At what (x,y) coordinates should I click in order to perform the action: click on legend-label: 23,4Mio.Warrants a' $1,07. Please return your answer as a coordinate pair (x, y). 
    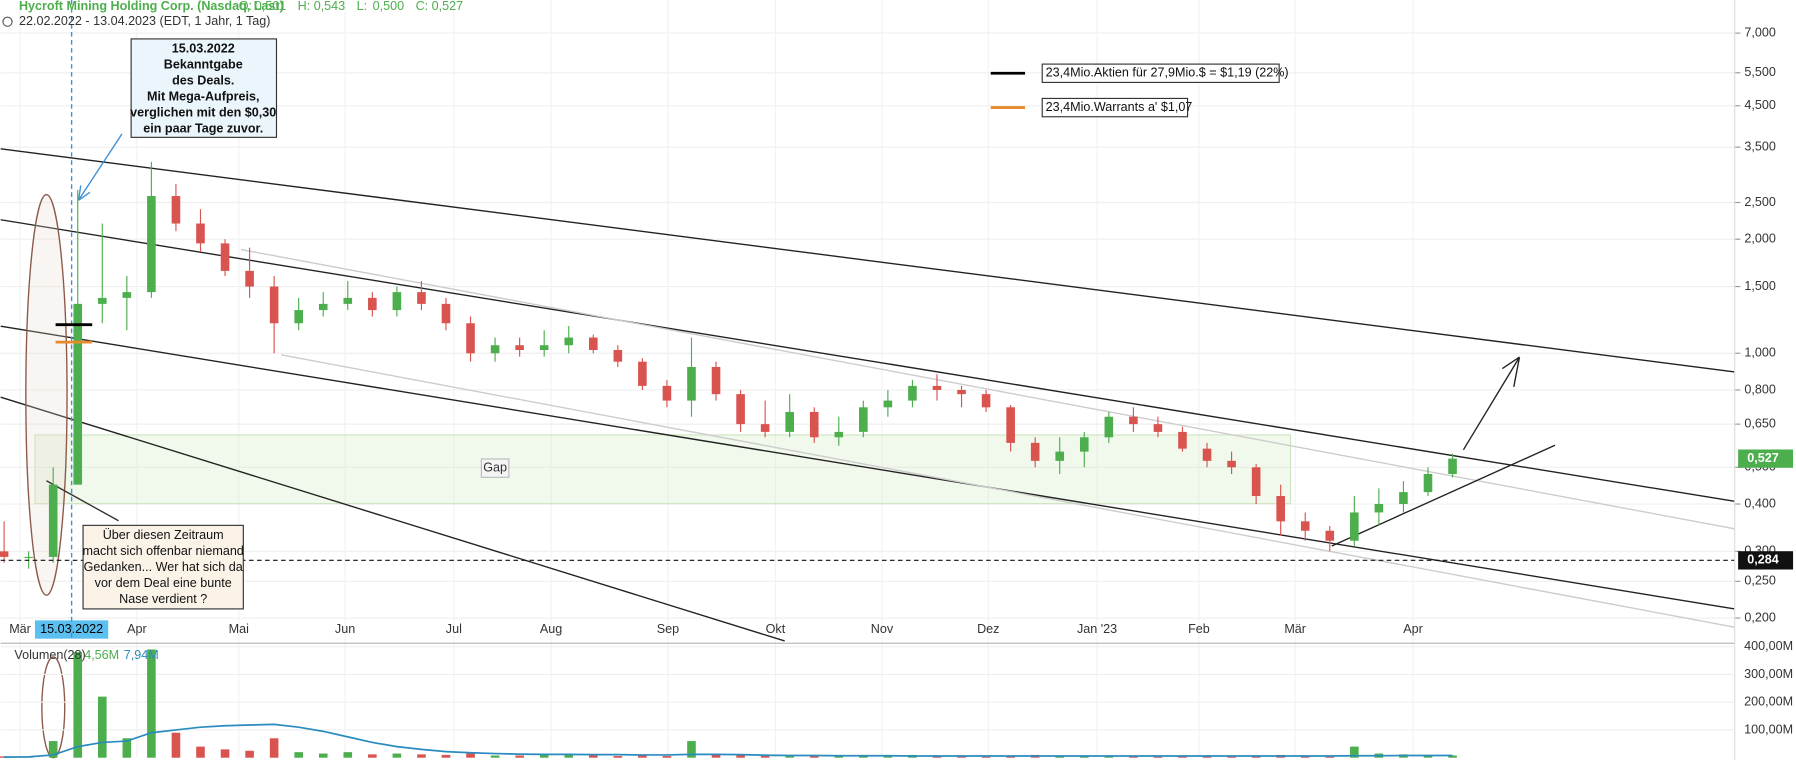
    Looking at the image, I should click on (1119, 107).